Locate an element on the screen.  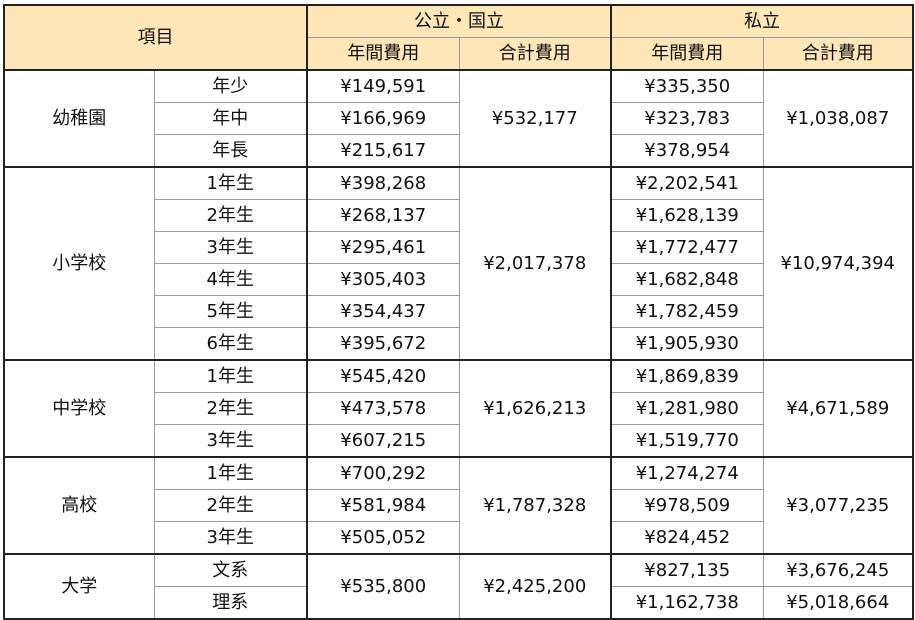
table-row: 年中 ¥166,969 ¥323,783 is located at coordinates (458, 118).